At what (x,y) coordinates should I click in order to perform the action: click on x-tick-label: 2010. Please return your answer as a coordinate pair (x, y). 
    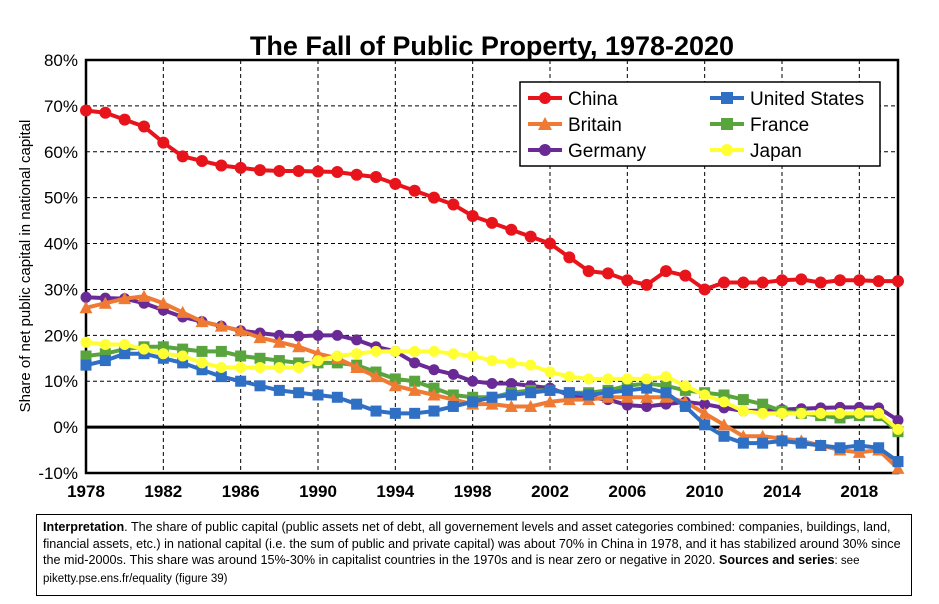
    Looking at the image, I should click on (705, 491).